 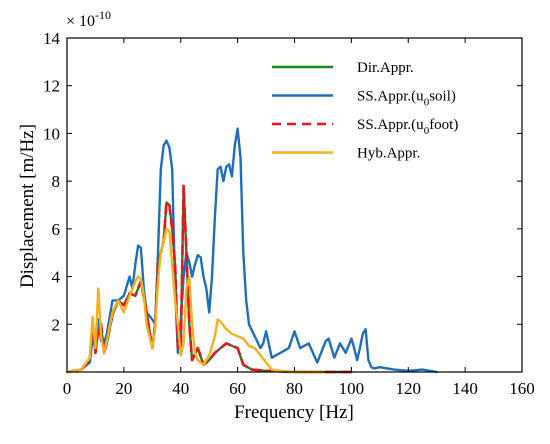 I want to click on legend-label-2: SS.Appr.(u0soil), so click(x=406, y=99).